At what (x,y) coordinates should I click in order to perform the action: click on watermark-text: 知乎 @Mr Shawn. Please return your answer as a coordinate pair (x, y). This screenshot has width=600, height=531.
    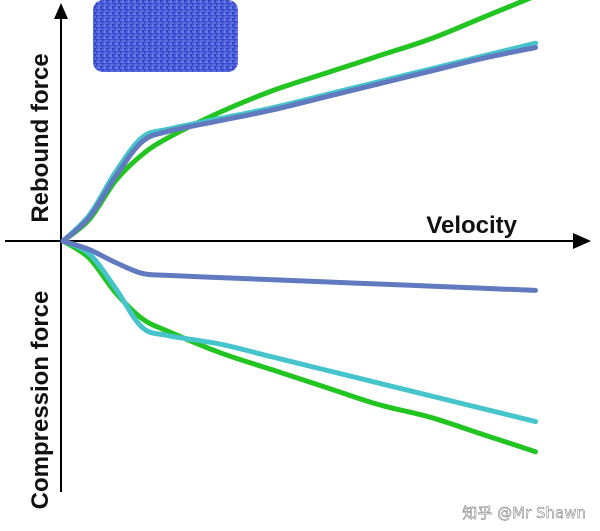
    Looking at the image, I should click on (524, 513).